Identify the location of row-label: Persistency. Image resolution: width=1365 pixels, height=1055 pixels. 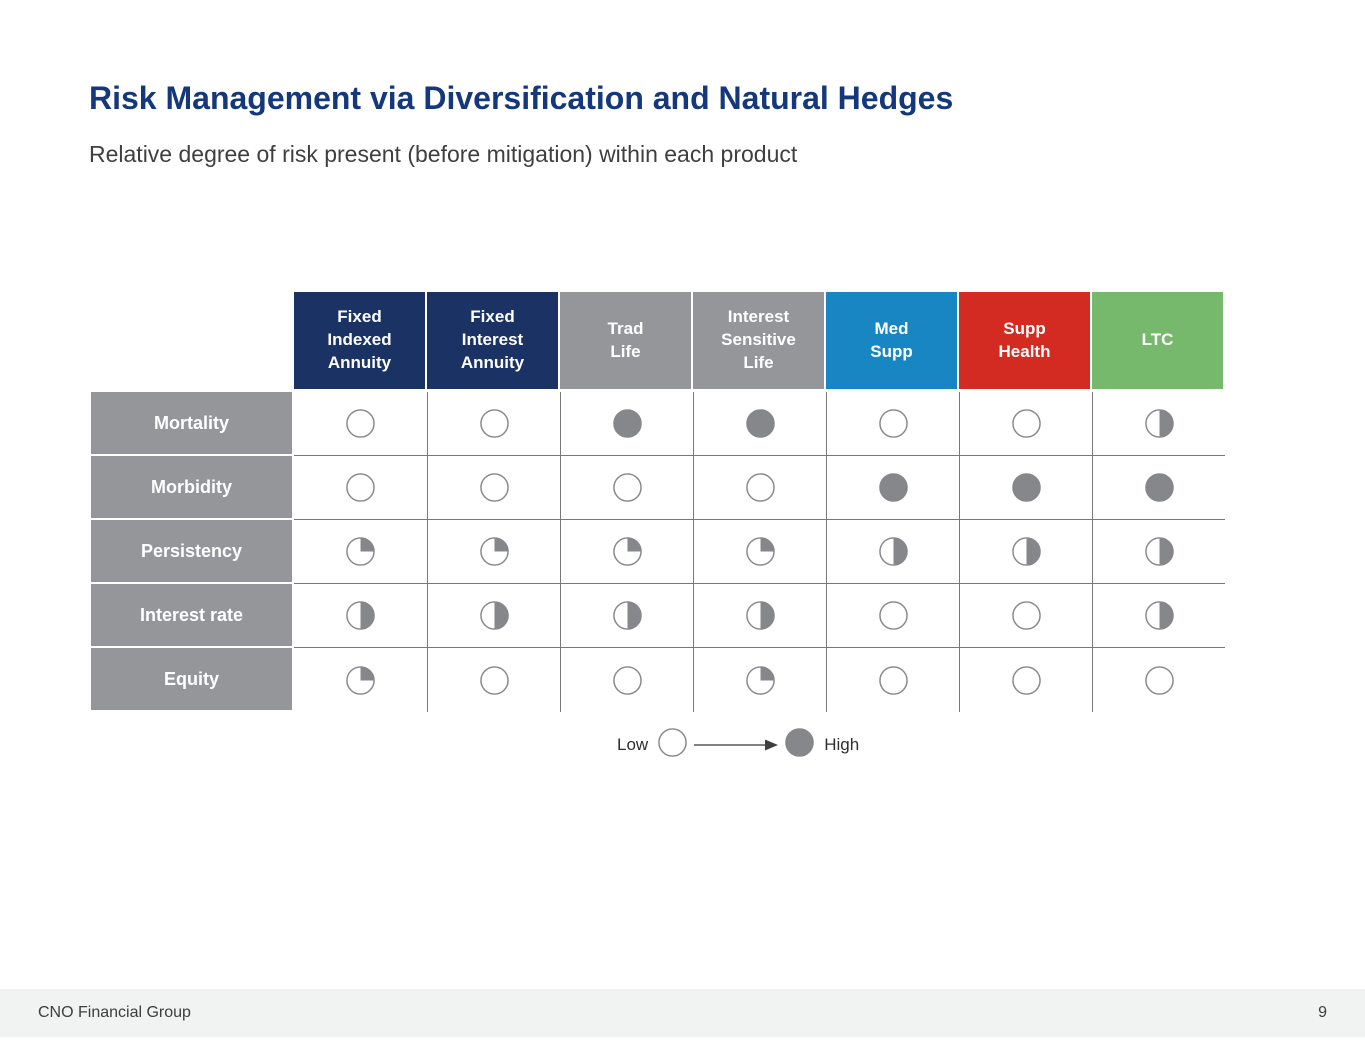
(191, 551).